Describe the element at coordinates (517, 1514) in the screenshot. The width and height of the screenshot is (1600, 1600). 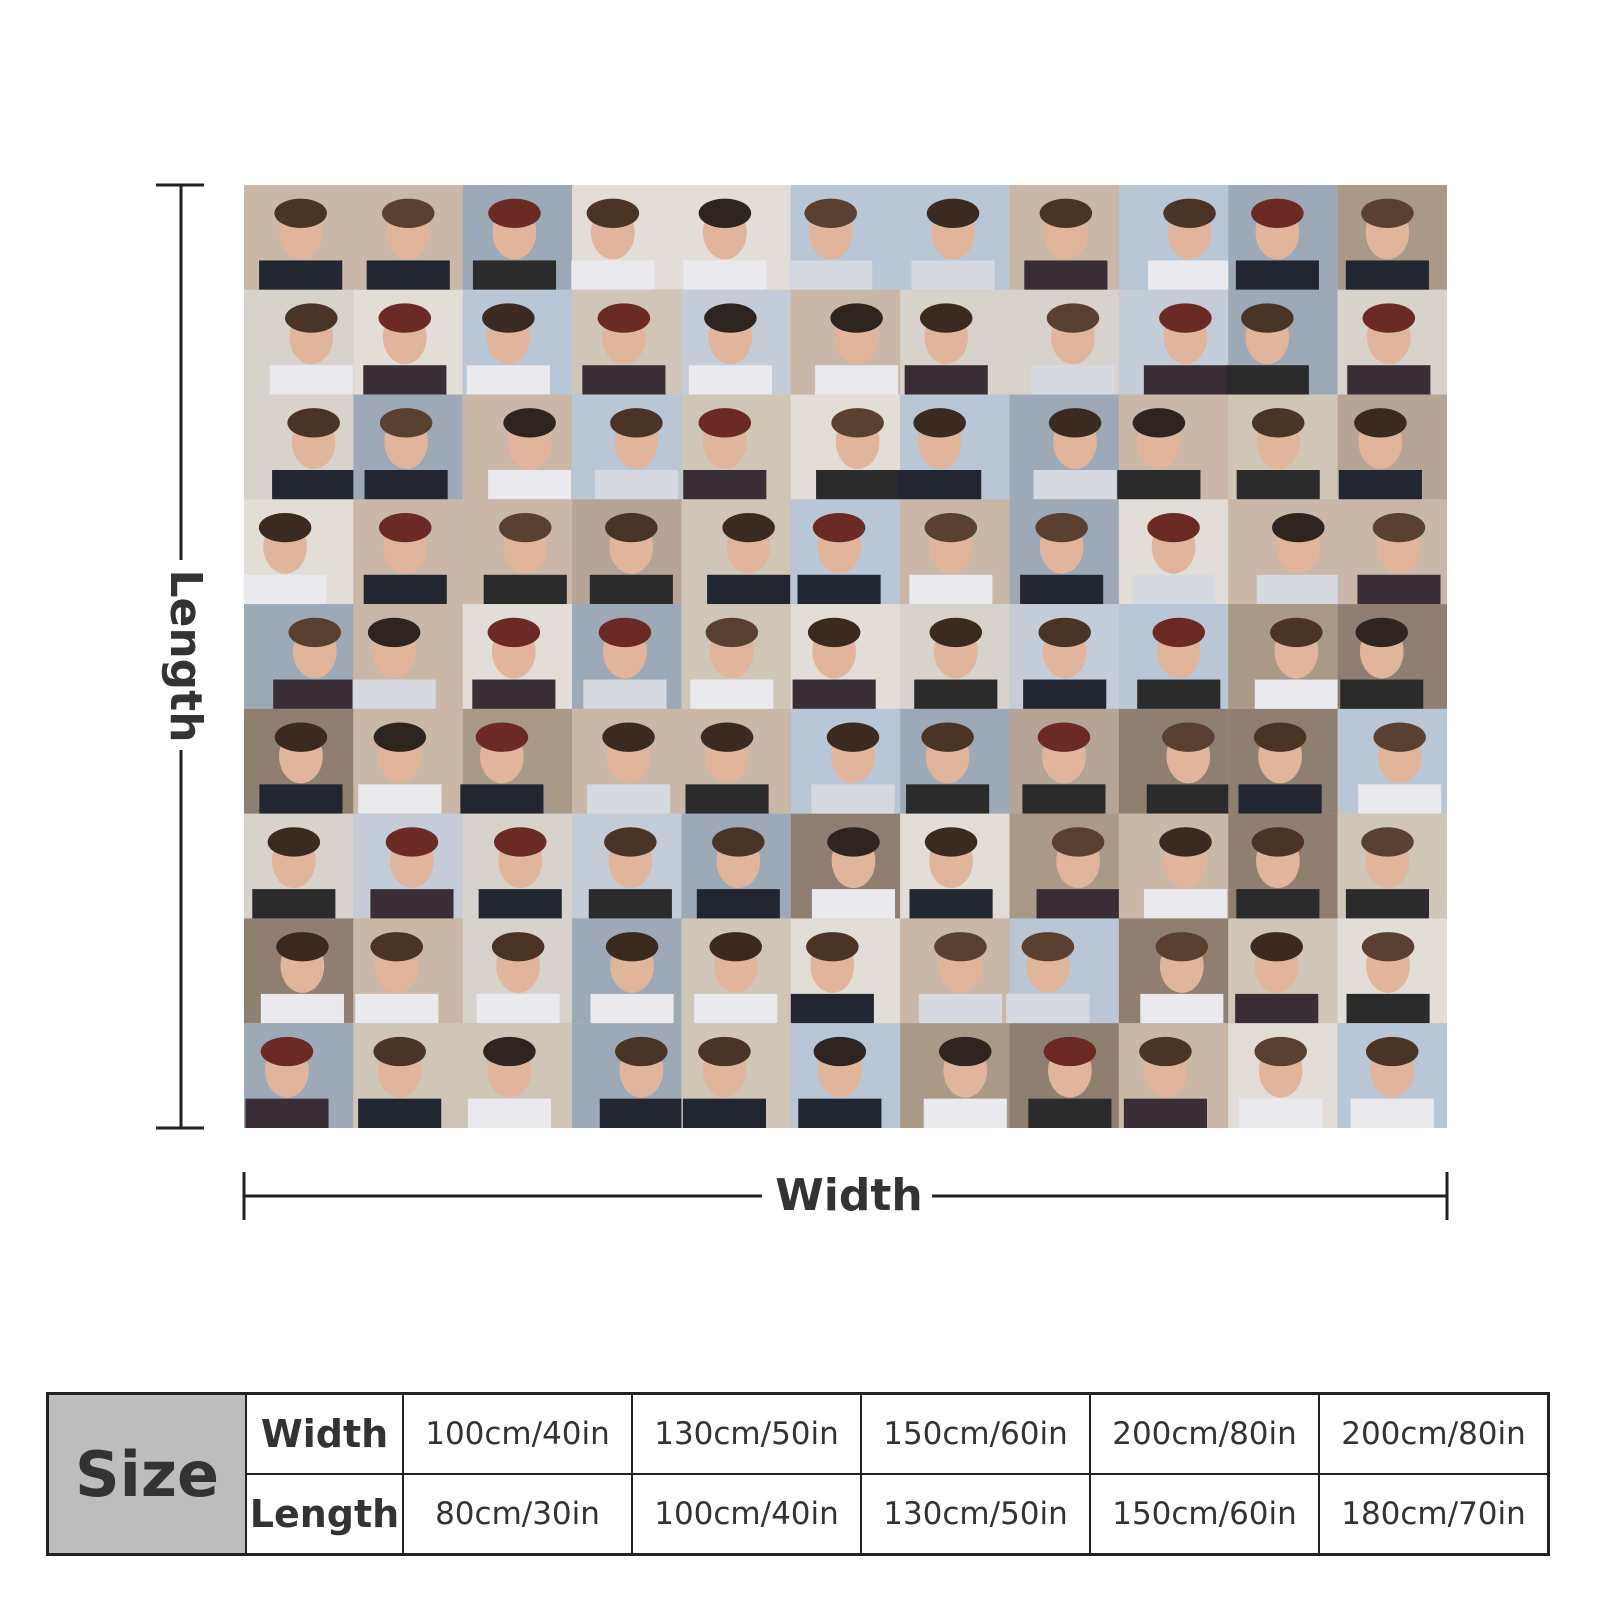
I see `cell: 80cm/30in` at that location.